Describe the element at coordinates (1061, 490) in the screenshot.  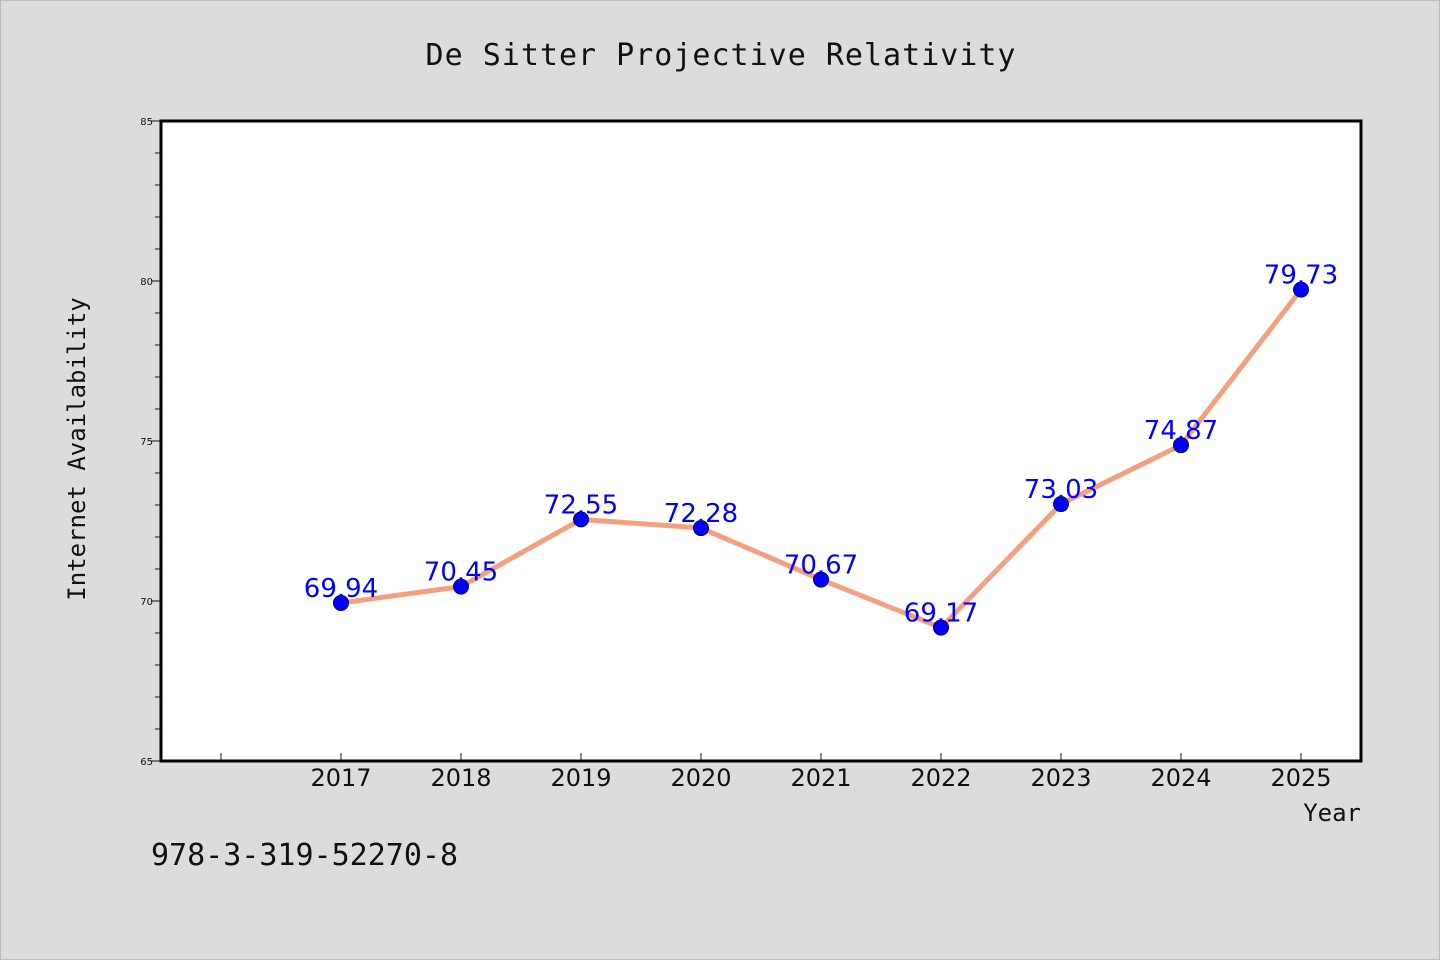
I see `data-label: 73.03` at that location.